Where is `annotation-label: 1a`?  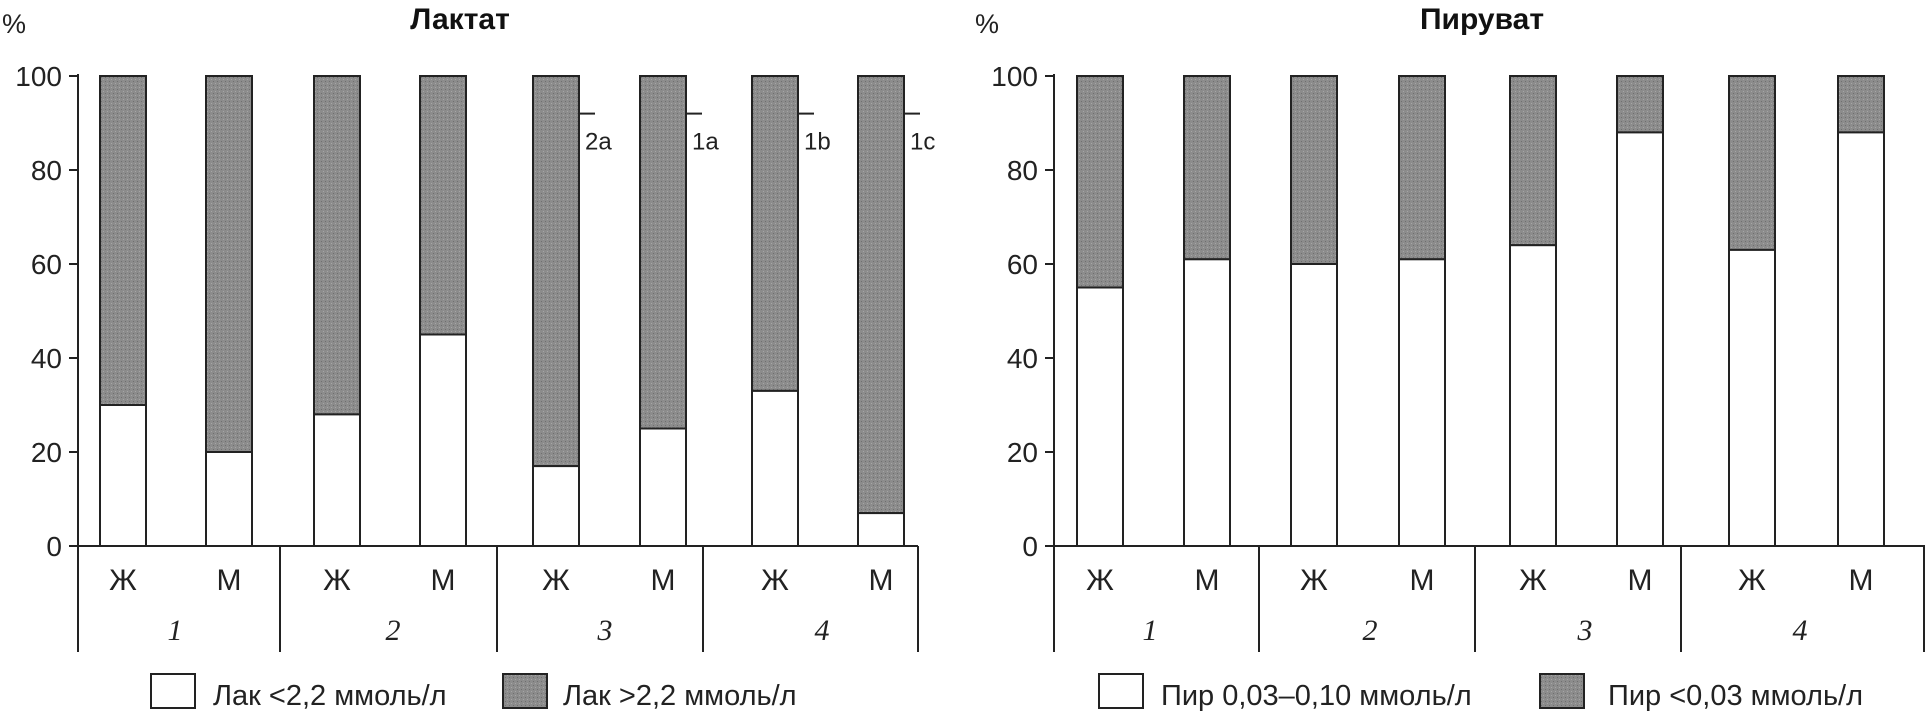 annotation-label: 1a is located at coordinates (705, 142).